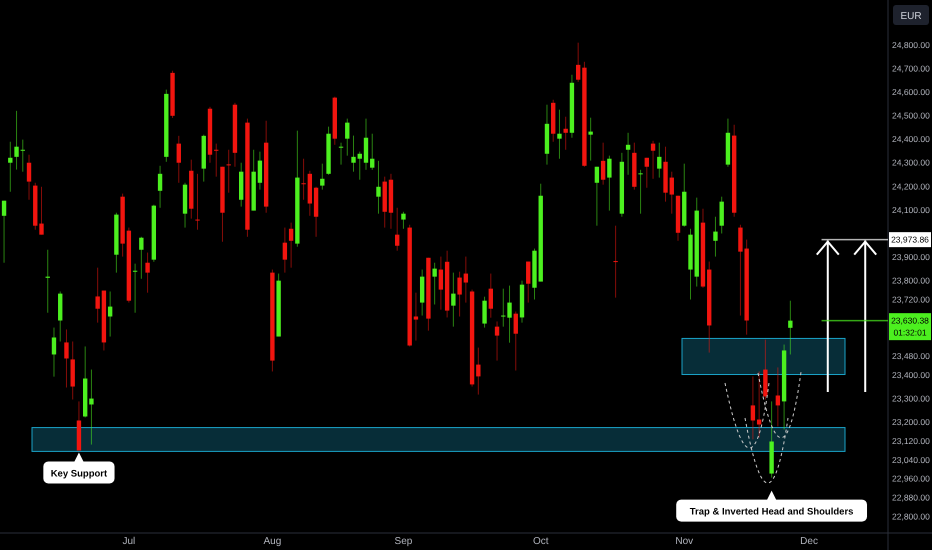  Describe the element at coordinates (911, 441) in the screenshot. I see `y-tick-label: 23,120.00` at that location.